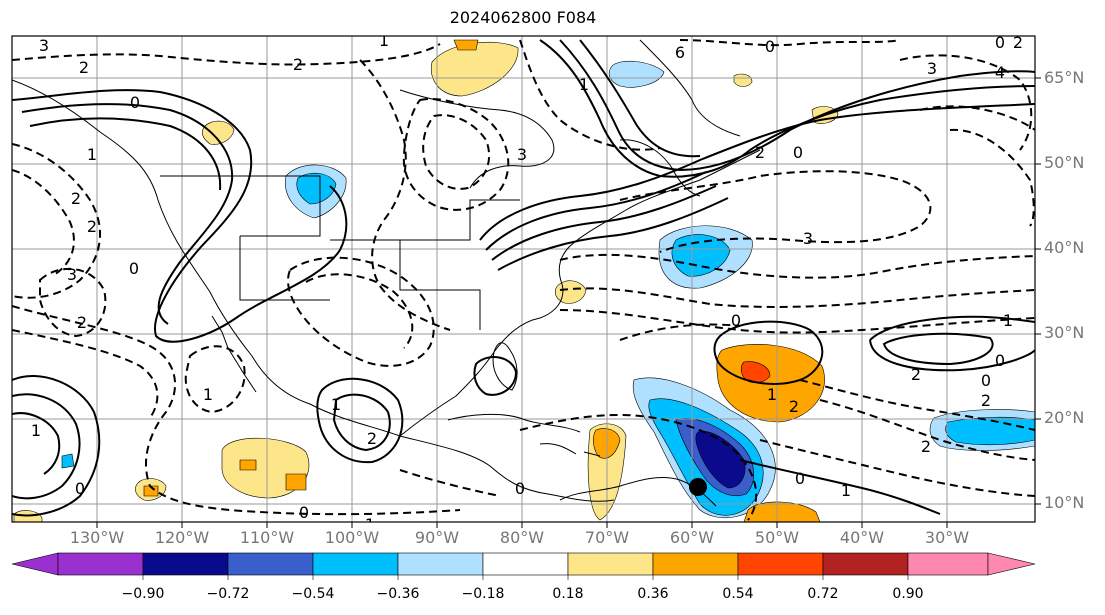  Describe the element at coordinates (35, 564) in the screenshot. I see `colorbar-extend-low` at that location.